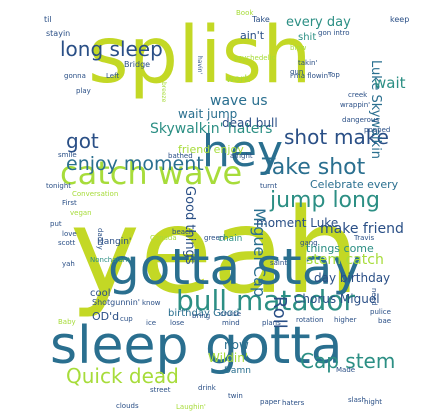 Image resolution: width=439 pixels, height=418 pixels. Describe the element at coordinates (307, 37) in the screenshot. I see `cloud-word: shit` at that location.